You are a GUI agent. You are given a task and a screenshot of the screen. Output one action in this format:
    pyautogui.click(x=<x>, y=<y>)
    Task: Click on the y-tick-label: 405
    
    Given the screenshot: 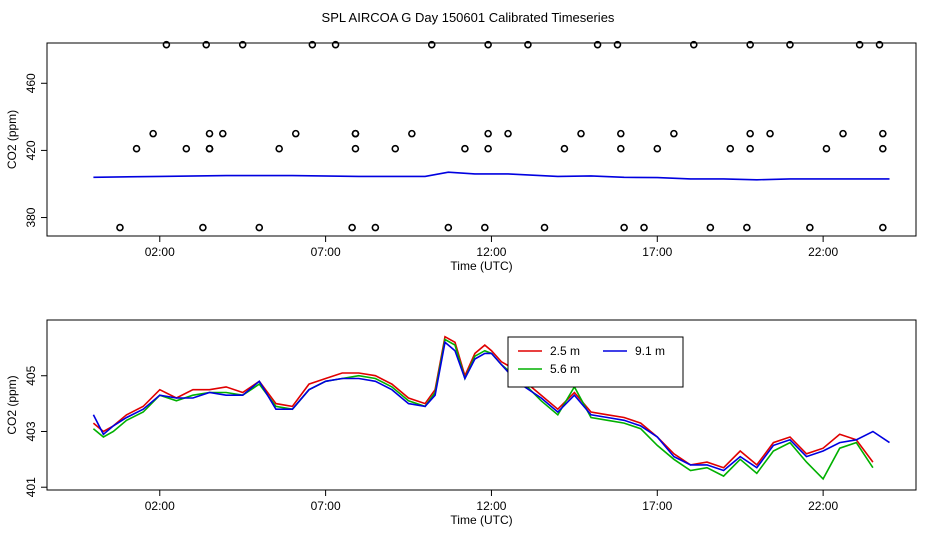 What is the action you would take?
    pyautogui.click(x=31, y=375)
    